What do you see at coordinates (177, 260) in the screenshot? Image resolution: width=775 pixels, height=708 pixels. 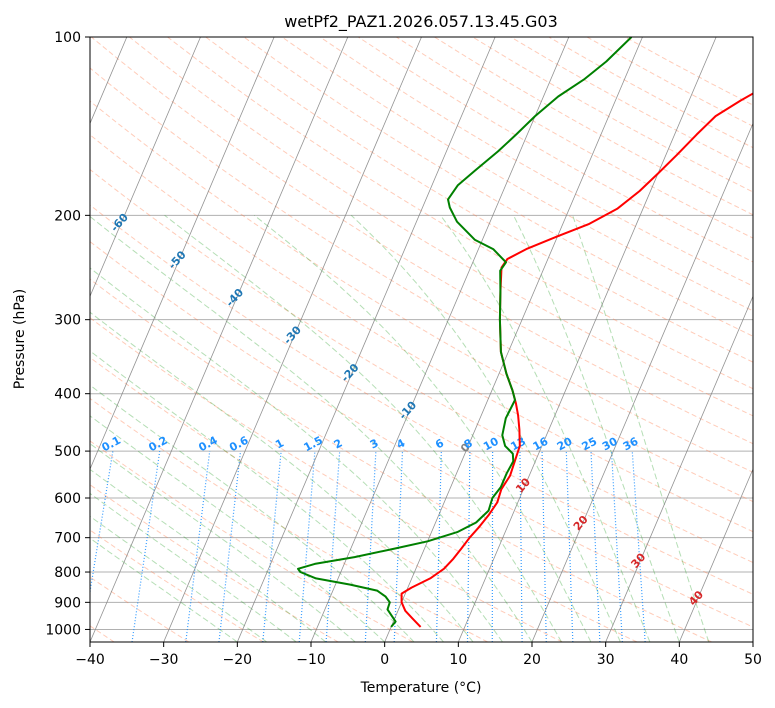 I see `isotherm-label: -50` at bounding box center [177, 260].